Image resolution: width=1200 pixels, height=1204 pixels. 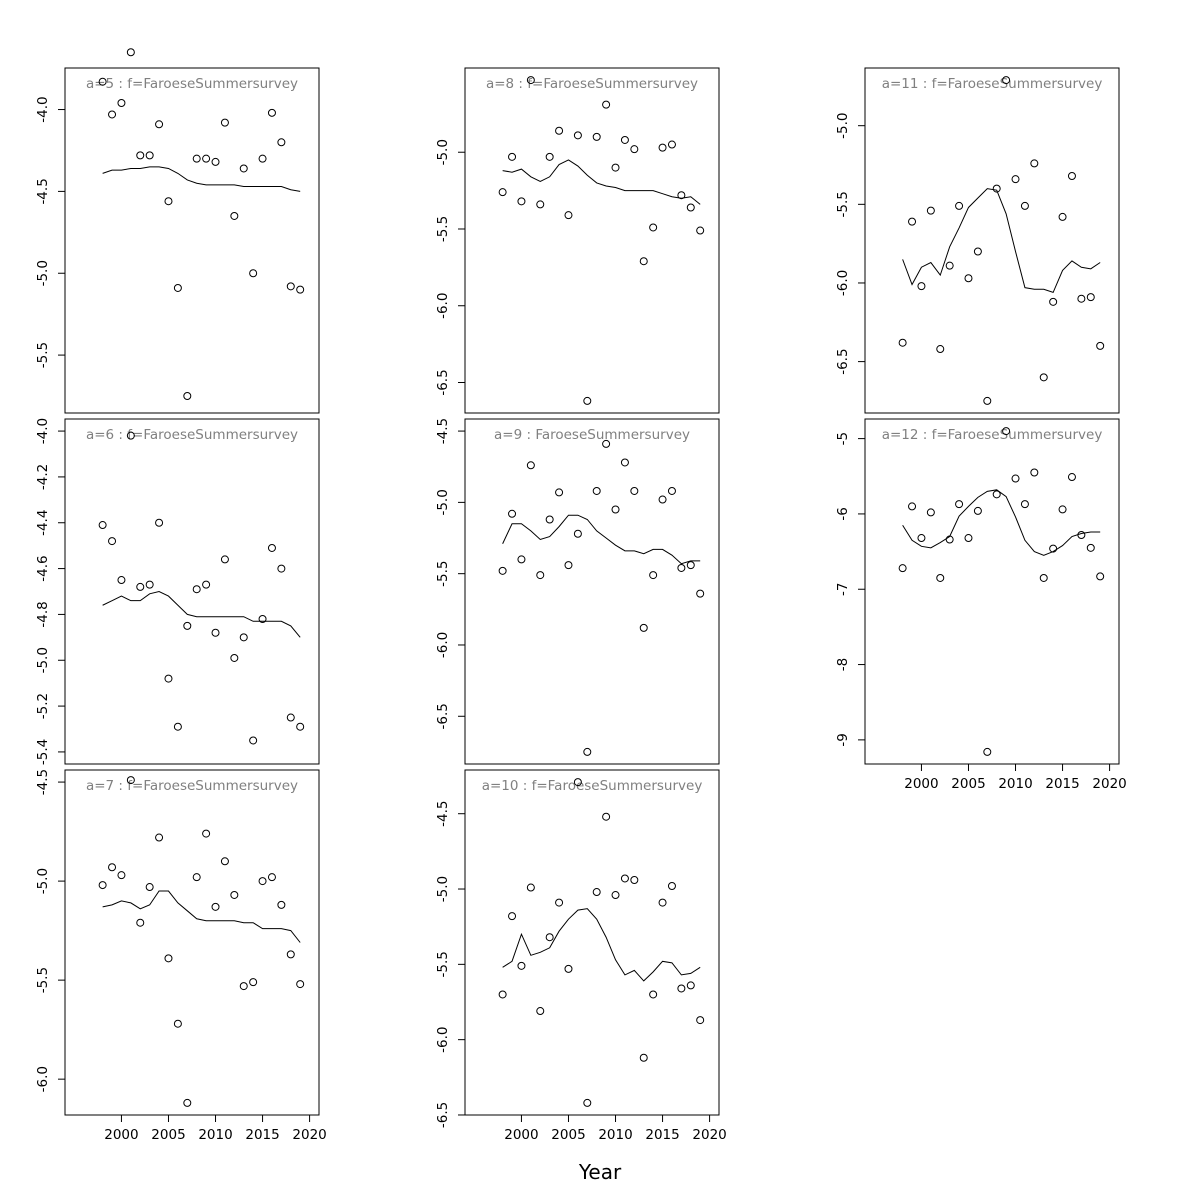 I want to click on fit-line-a10, so click(x=601, y=945).